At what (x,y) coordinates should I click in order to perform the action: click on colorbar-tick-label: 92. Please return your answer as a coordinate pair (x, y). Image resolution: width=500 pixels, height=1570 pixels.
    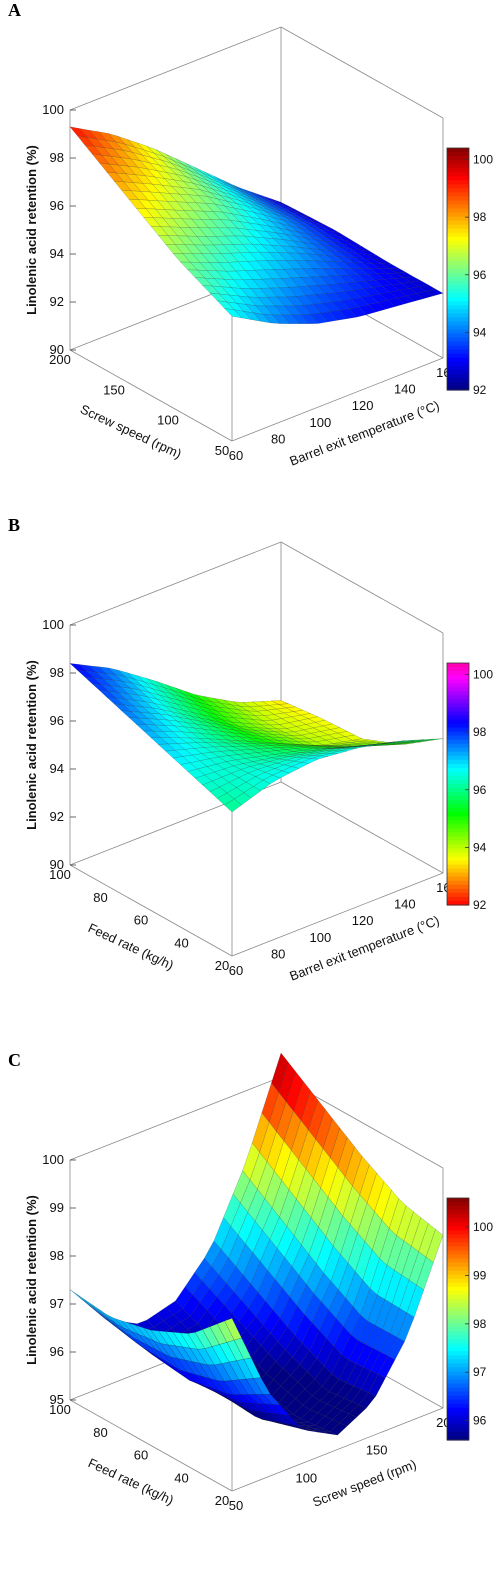
    Looking at the image, I should click on (480, 390).